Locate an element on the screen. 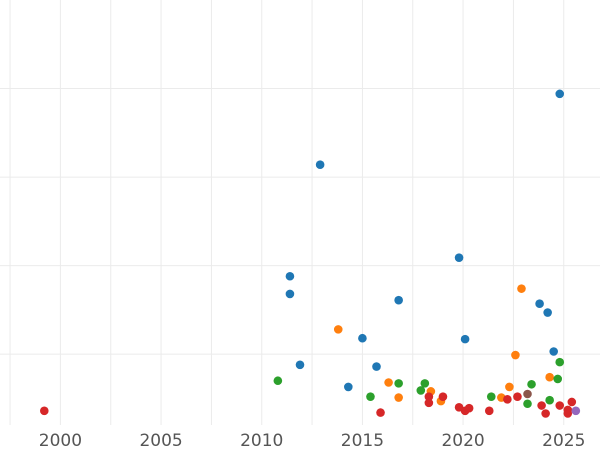 This screenshot has height=450, width=600. x-tick-label: 2025 is located at coordinates (563, 440).